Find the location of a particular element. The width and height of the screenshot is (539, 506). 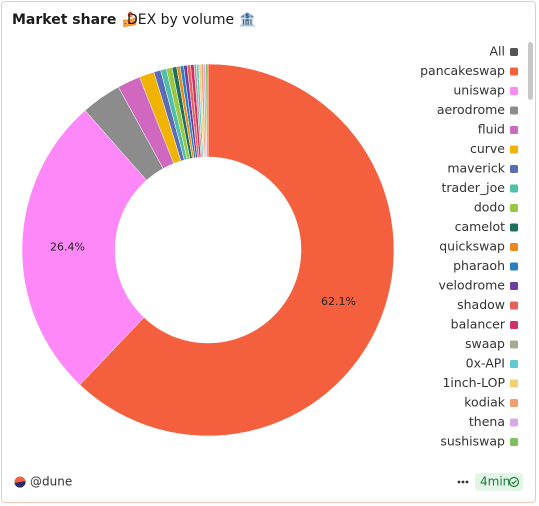

chart-subtitle: DEX by volume 🏦 is located at coordinates (191, 19).